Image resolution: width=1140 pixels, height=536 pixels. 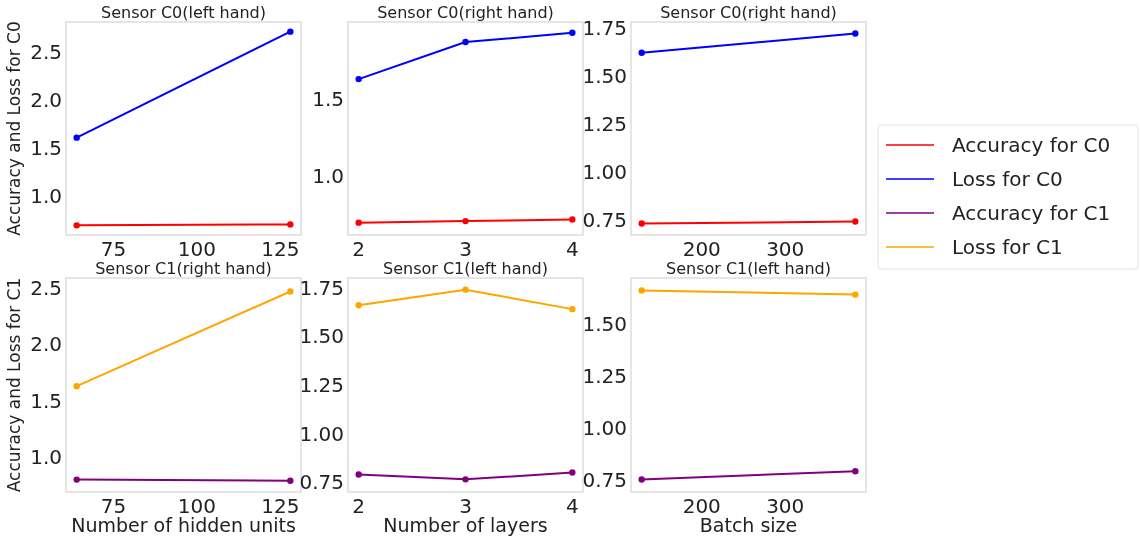 I want to click on x-tick-label: 300, so click(x=785, y=249).